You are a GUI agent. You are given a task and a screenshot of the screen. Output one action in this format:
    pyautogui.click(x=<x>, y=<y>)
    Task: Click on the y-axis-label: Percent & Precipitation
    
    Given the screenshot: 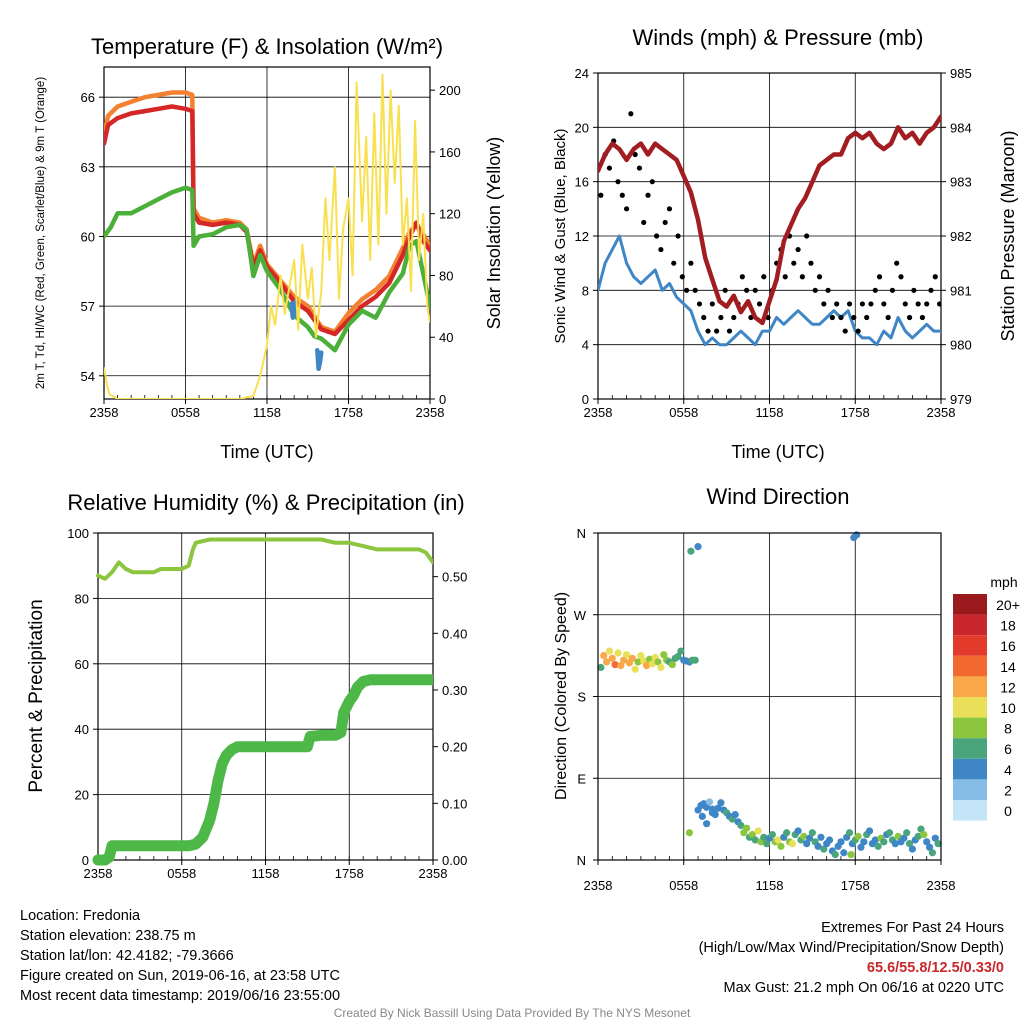 What is the action you would take?
    pyautogui.click(x=36, y=695)
    